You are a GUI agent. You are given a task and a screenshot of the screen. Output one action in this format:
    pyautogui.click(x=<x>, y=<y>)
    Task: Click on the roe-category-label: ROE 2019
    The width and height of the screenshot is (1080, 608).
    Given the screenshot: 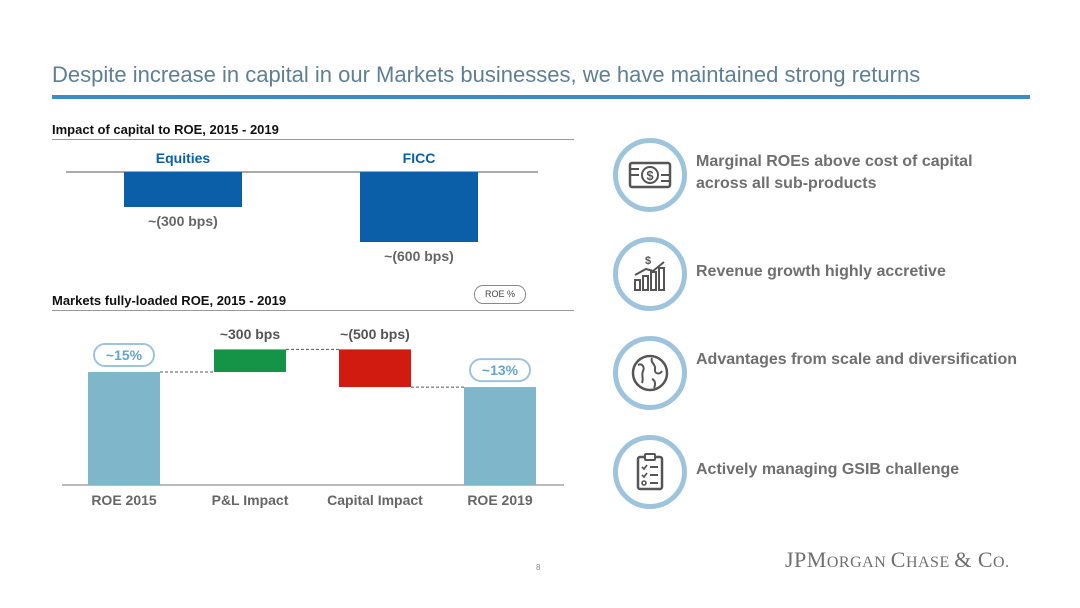 What is the action you would take?
    pyautogui.click(x=500, y=500)
    